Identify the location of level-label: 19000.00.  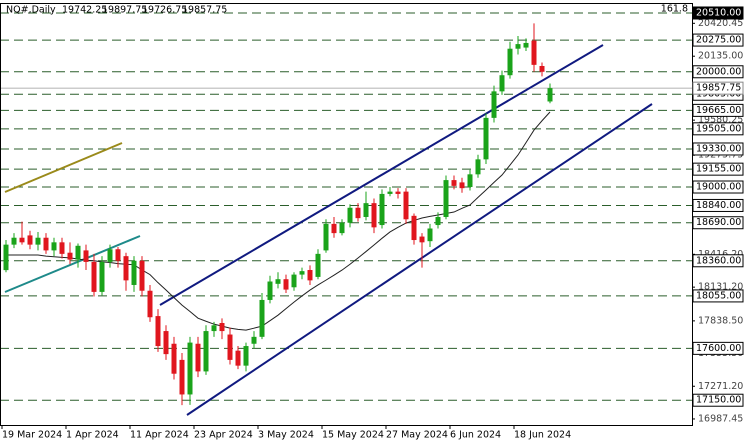
(718, 187).